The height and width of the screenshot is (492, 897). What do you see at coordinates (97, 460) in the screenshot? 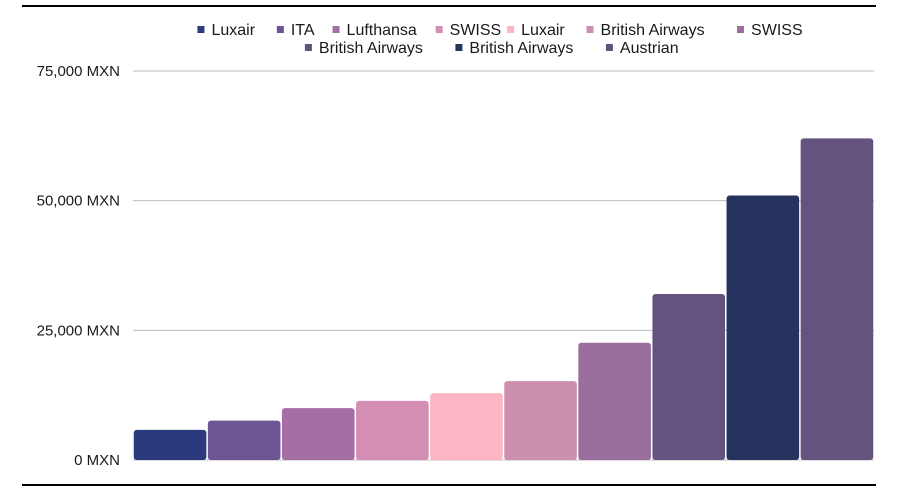
I see `y-tick-label: 0 MXN` at bounding box center [97, 460].